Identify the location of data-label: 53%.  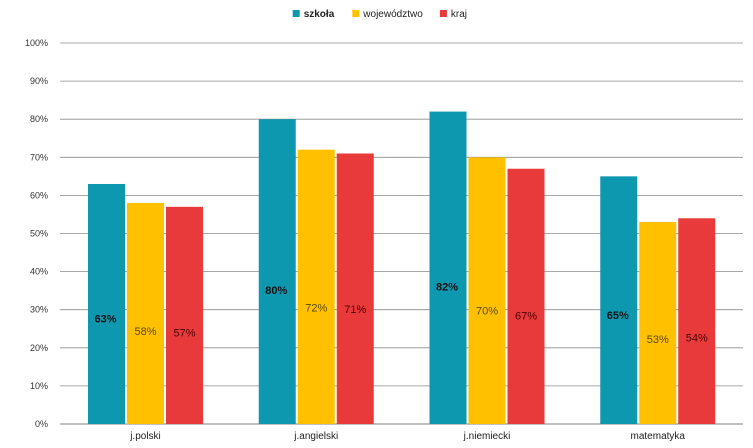
(658, 340).